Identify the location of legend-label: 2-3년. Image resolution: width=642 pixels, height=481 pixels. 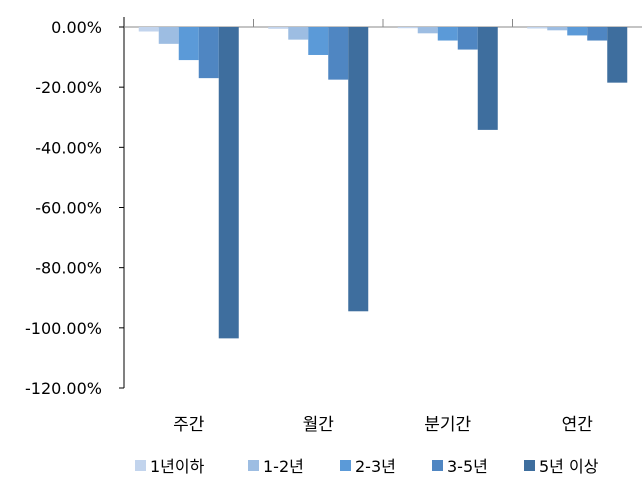
(375, 466).